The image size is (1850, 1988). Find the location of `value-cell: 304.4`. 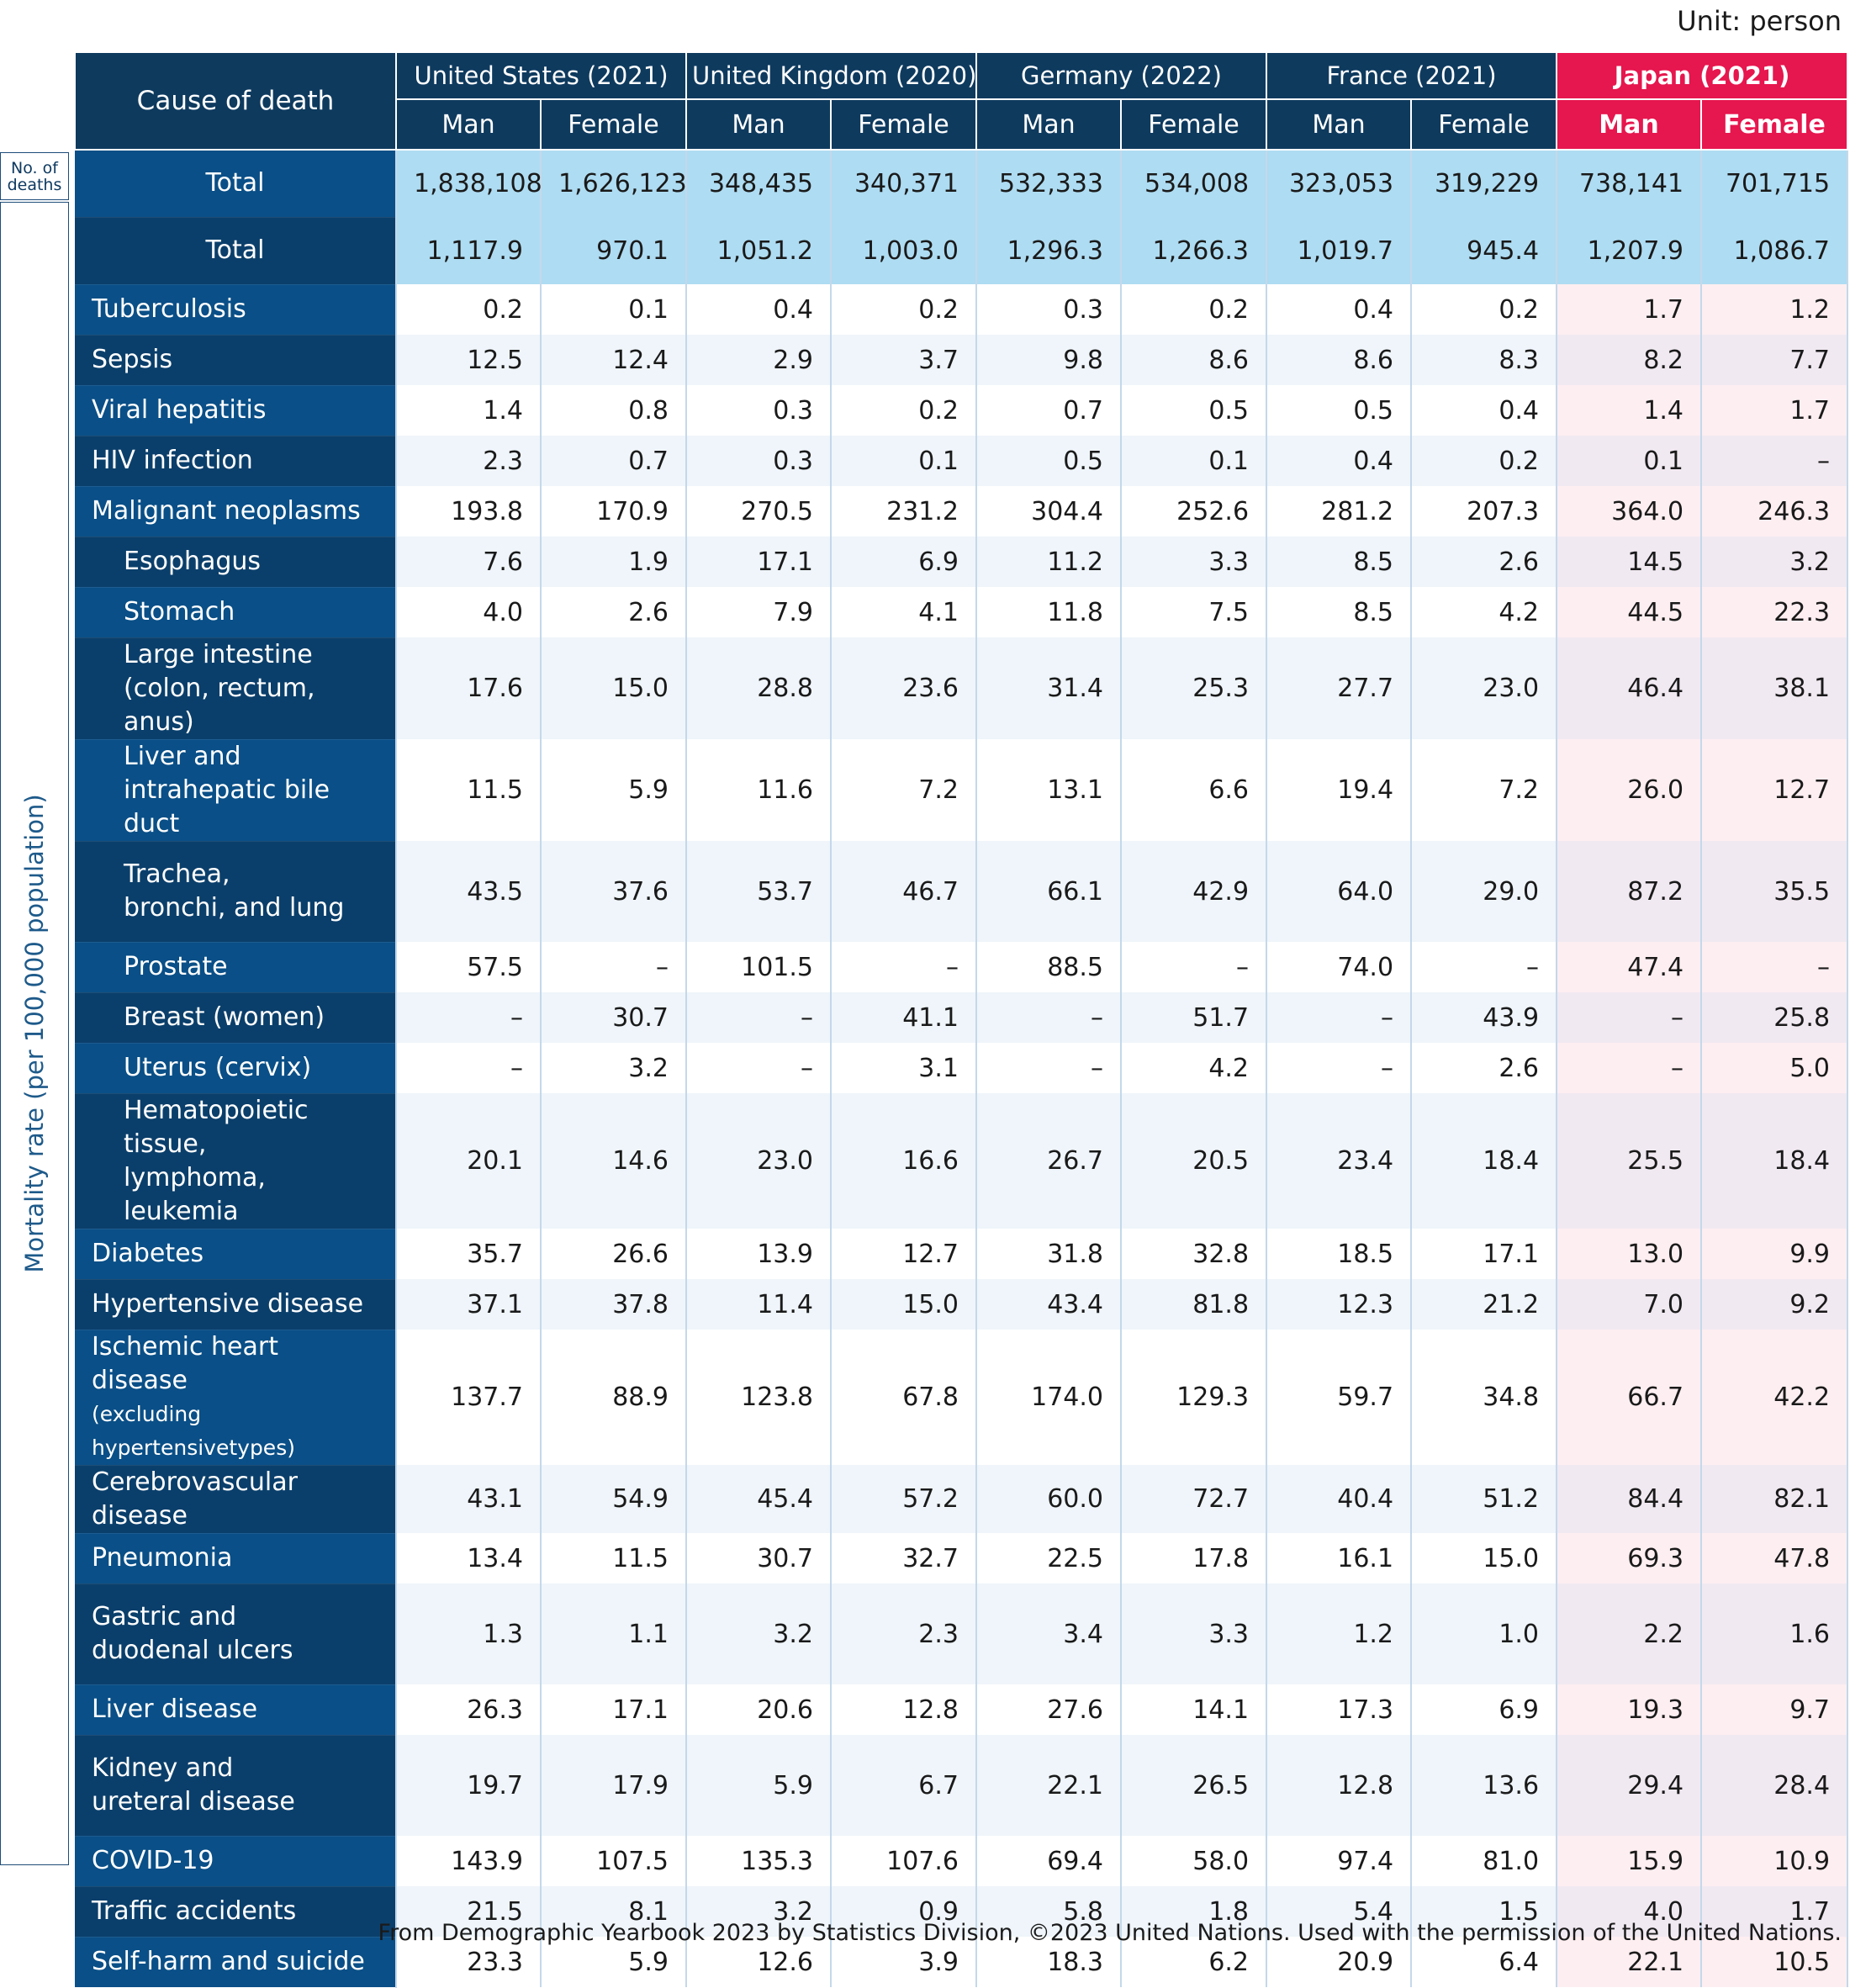

value-cell: 304.4 is located at coordinates (1049, 511).